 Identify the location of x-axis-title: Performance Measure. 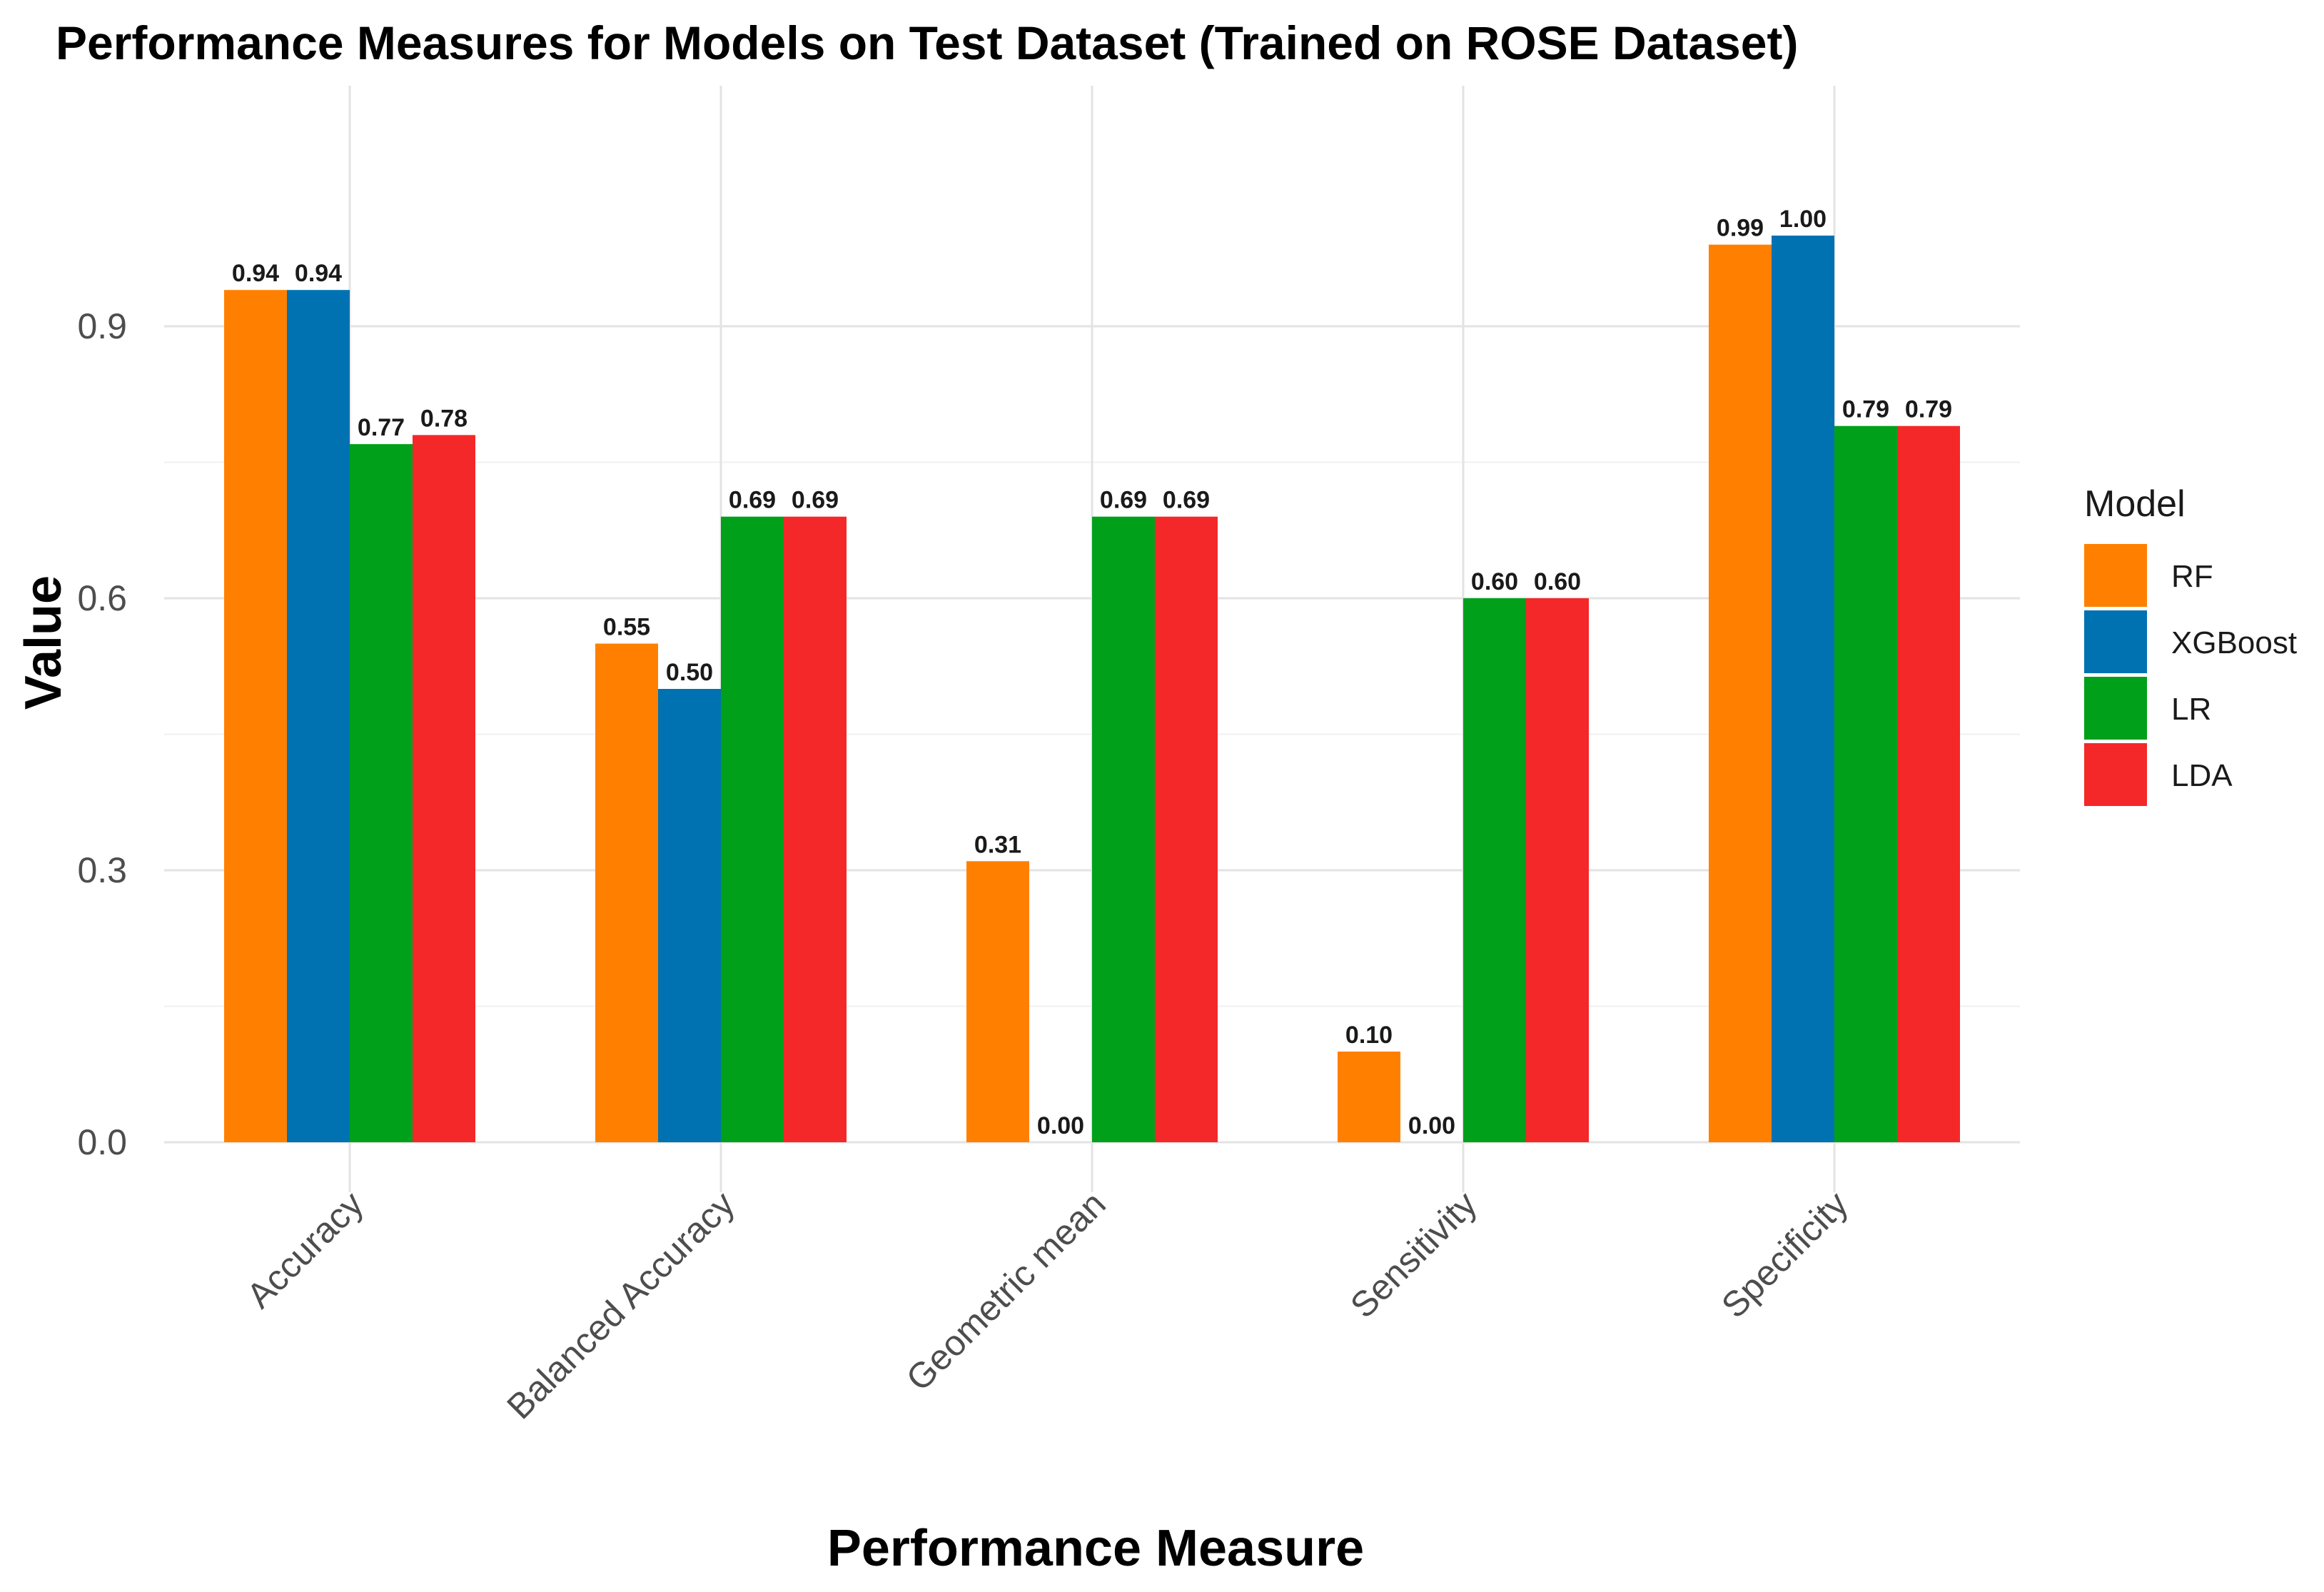
(1095, 1548).